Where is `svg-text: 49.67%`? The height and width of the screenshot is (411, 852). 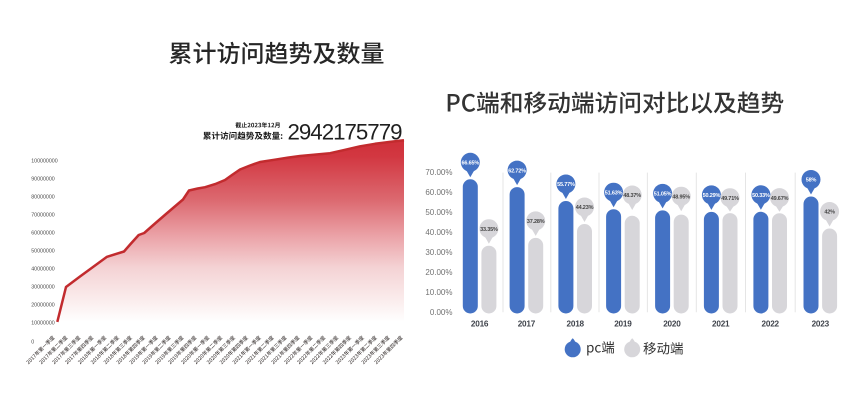
svg-text: 49.67% is located at coordinates (780, 199).